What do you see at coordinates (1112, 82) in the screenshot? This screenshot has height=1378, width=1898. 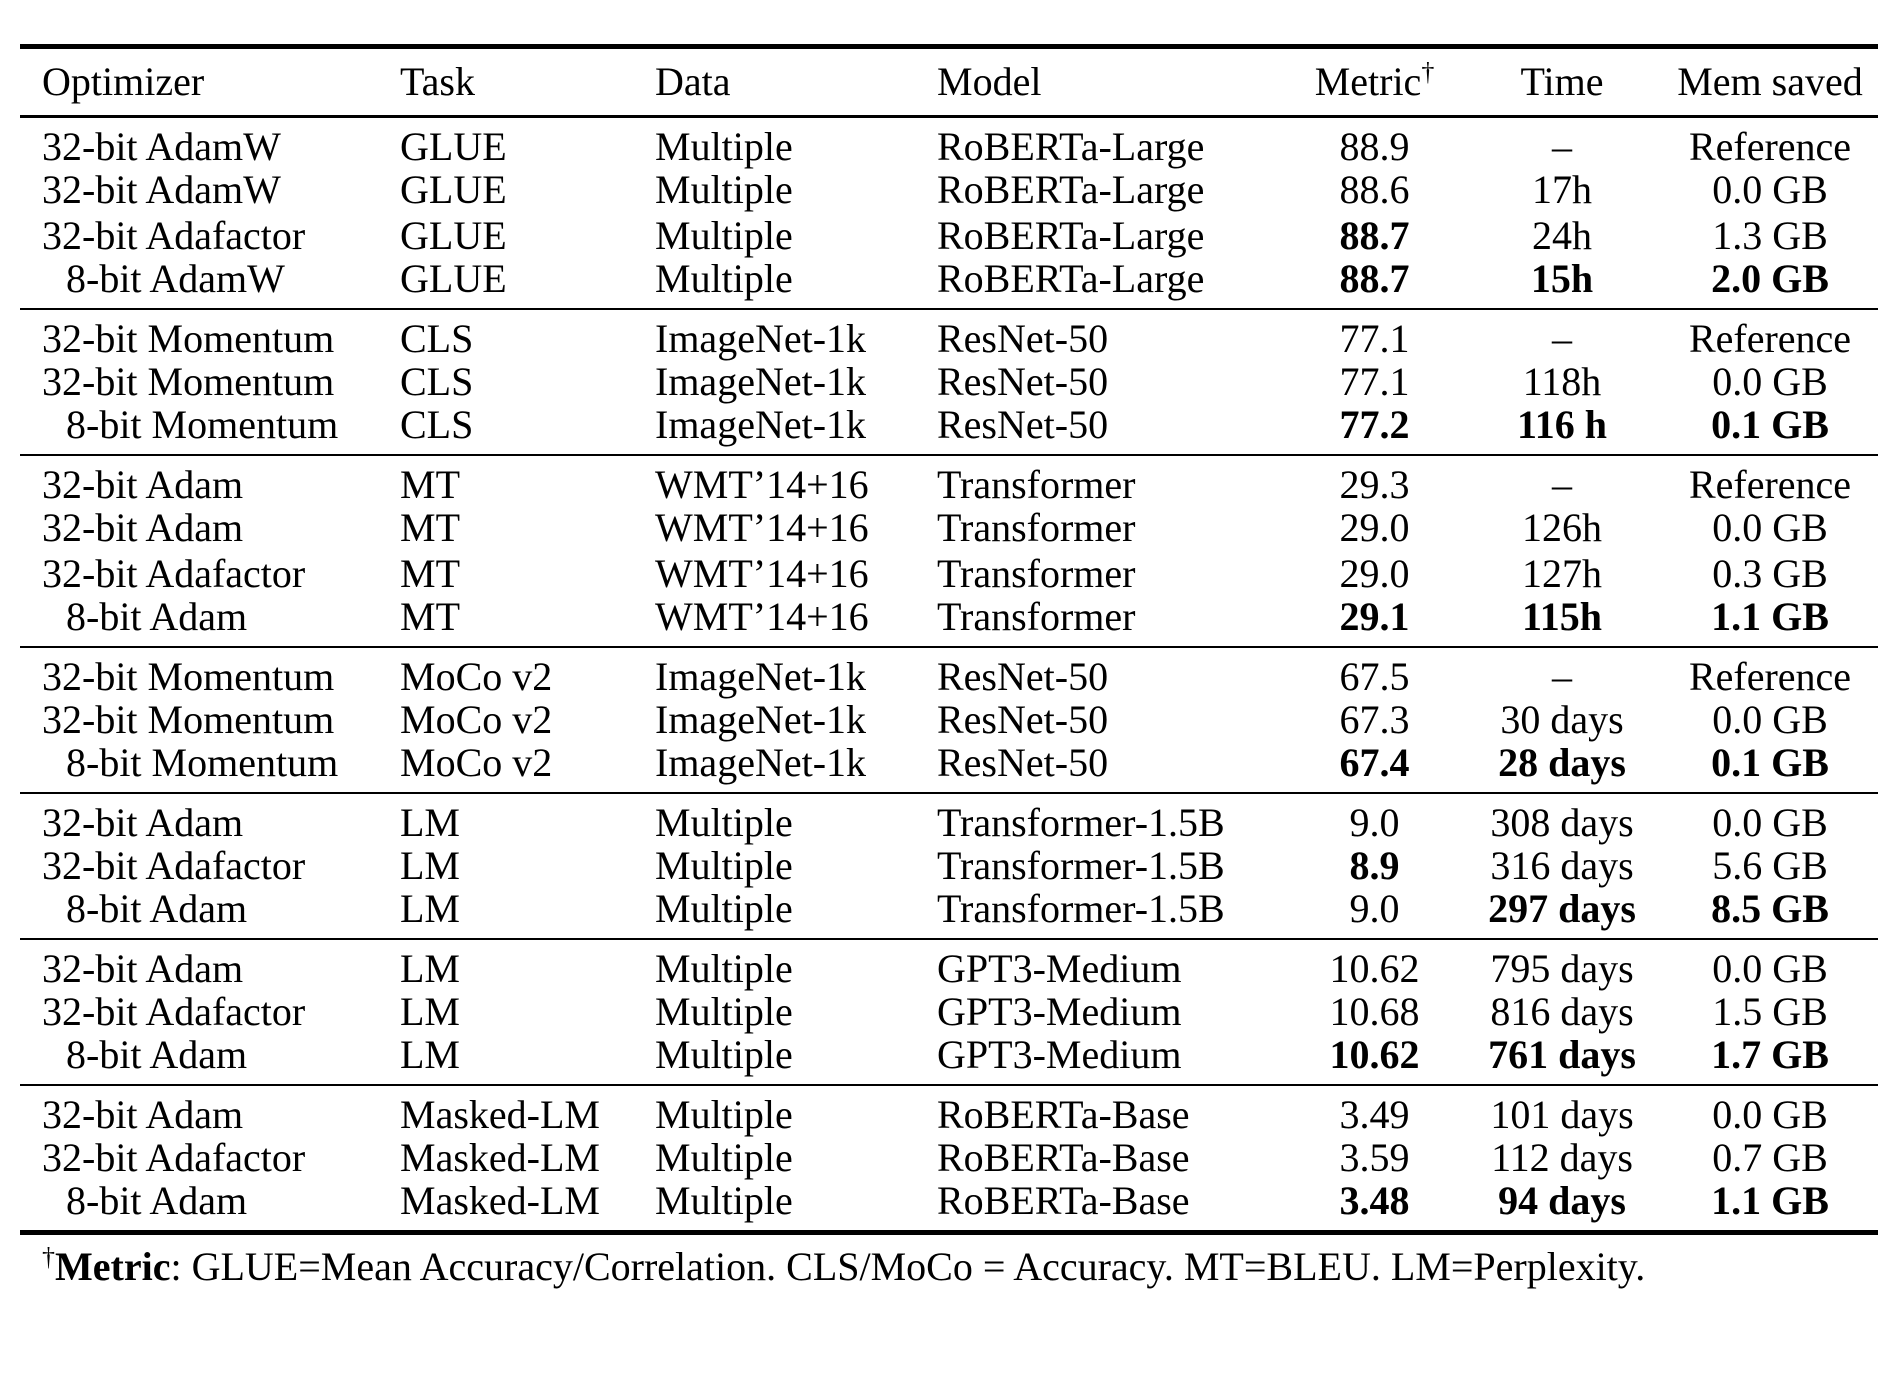 I see `col-header-model: Model` at bounding box center [1112, 82].